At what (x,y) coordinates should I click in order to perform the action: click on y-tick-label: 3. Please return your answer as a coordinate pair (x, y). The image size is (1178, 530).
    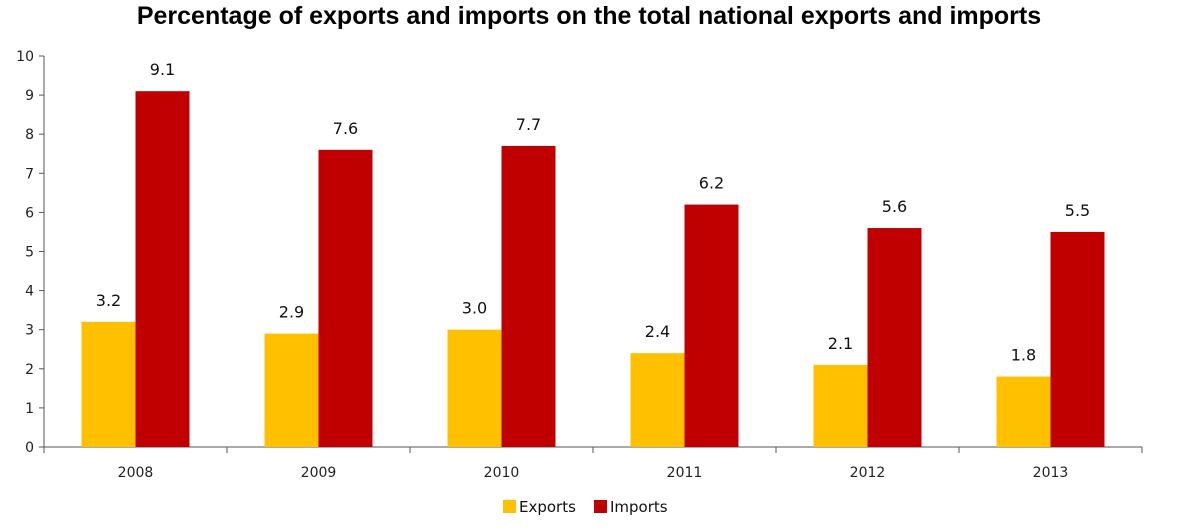
    Looking at the image, I should click on (29, 331).